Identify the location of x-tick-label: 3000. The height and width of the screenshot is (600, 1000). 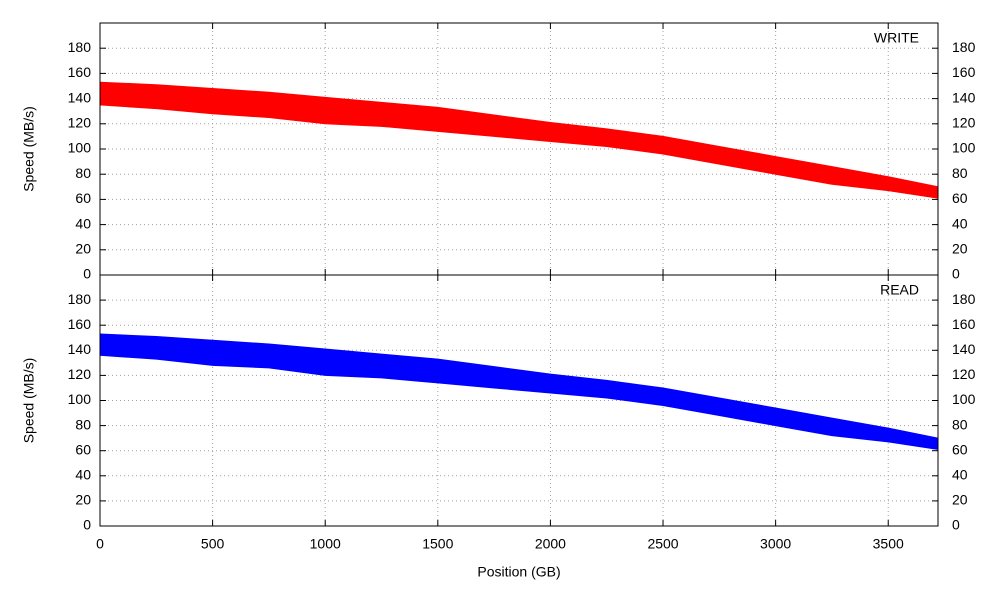
(775, 544).